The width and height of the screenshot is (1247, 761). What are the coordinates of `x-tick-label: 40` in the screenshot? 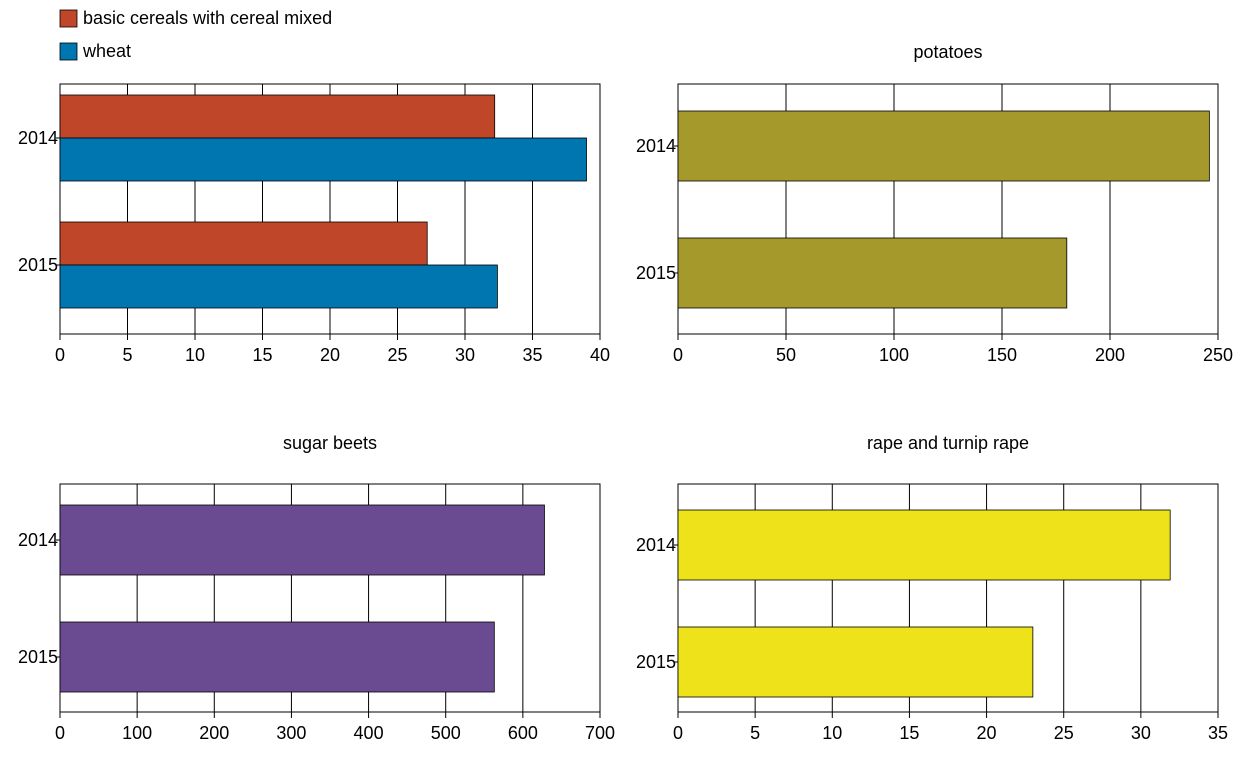 It's located at (600, 355).